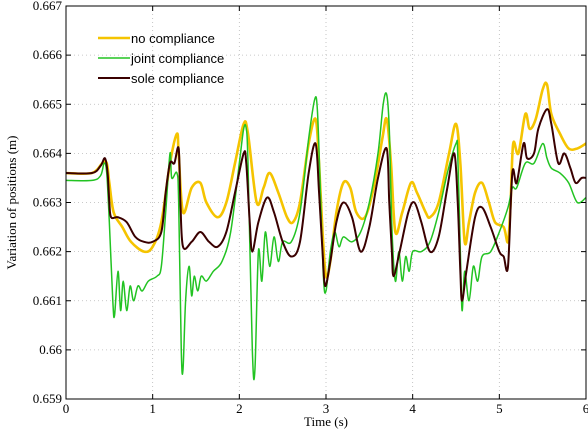 This screenshot has width=588, height=436. Describe the element at coordinates (177, 78) in the screenshot. I see `legend-label-sole-compliance: sole compliance` at that location.